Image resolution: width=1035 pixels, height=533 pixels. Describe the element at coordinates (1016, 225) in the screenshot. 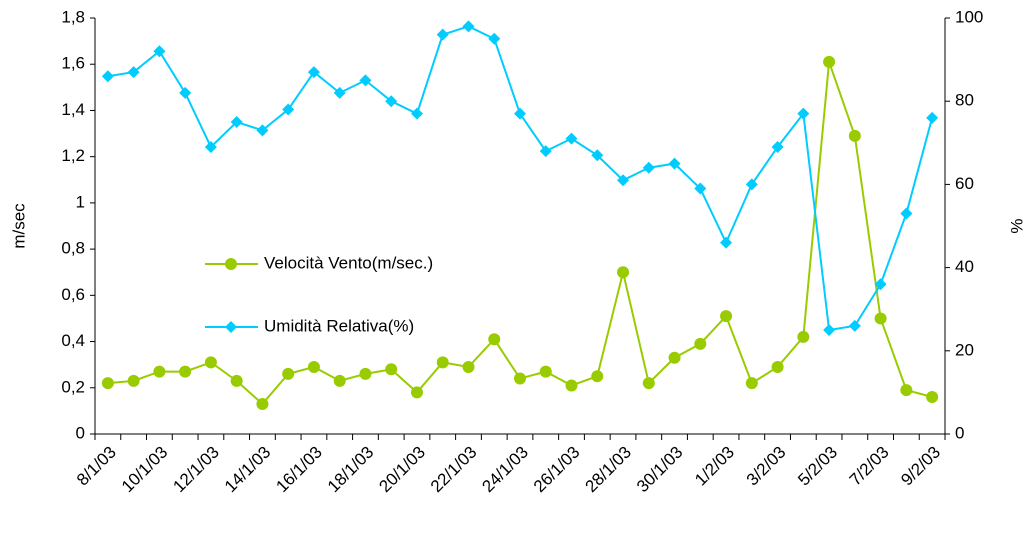

I see `y2-axis-label: %` at that location.